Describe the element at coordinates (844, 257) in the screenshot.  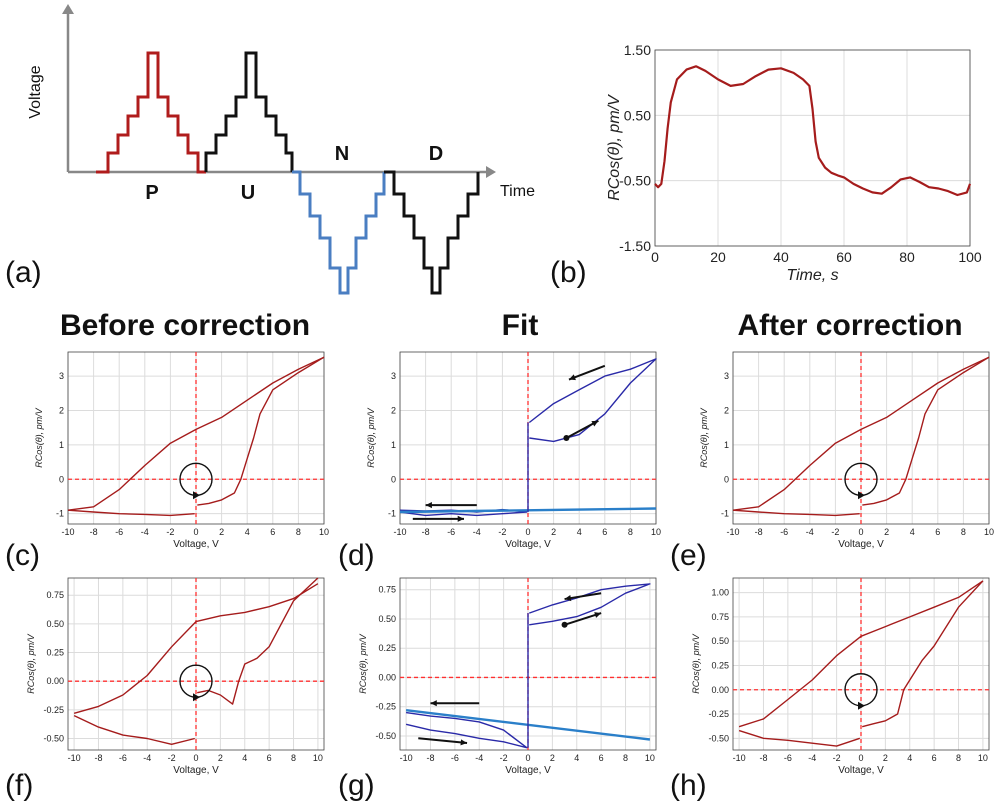
I see `x-tick-label: 60` at that location.